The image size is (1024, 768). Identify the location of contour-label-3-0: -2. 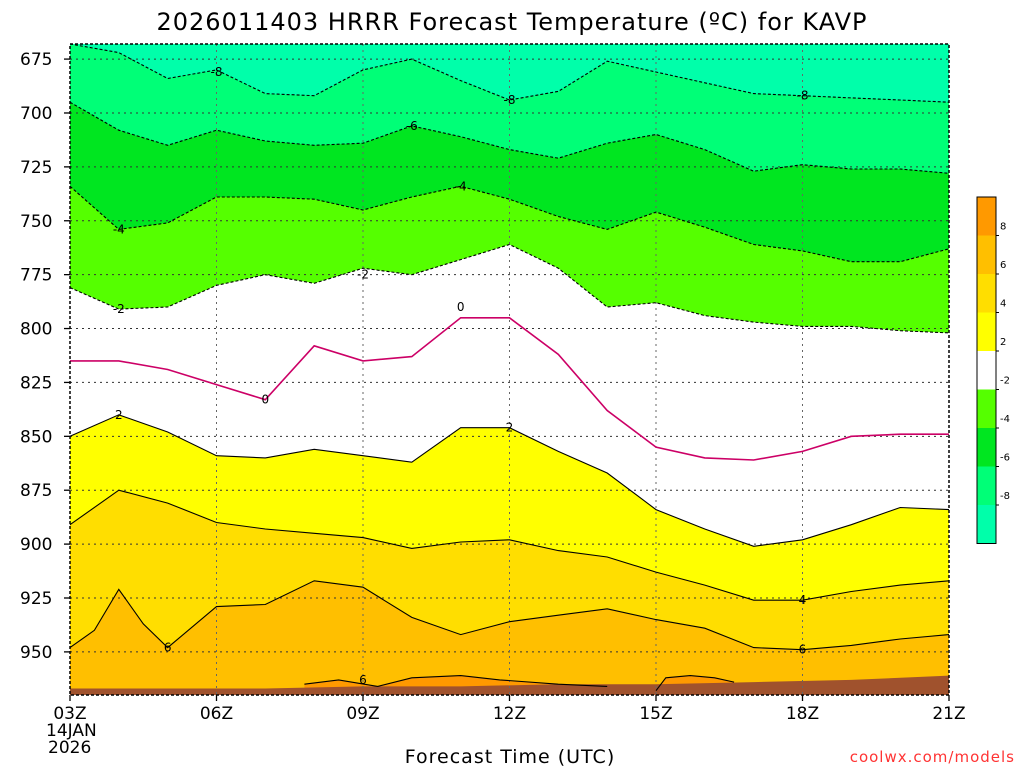
(119, 309).